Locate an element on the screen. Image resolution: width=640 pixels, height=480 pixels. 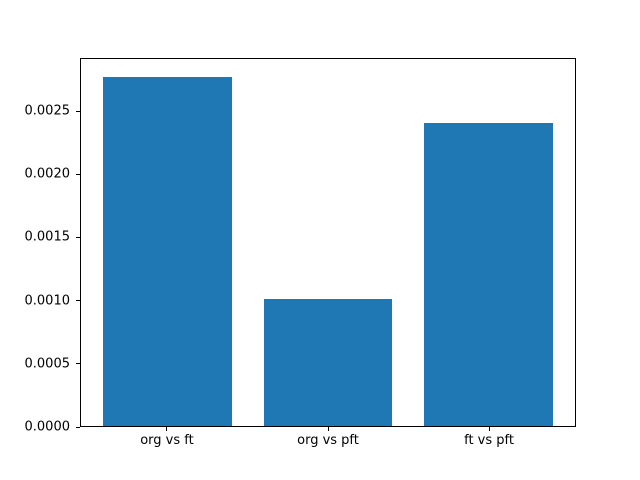
bar-org-vs-pft is located at coordinates (328, 362).